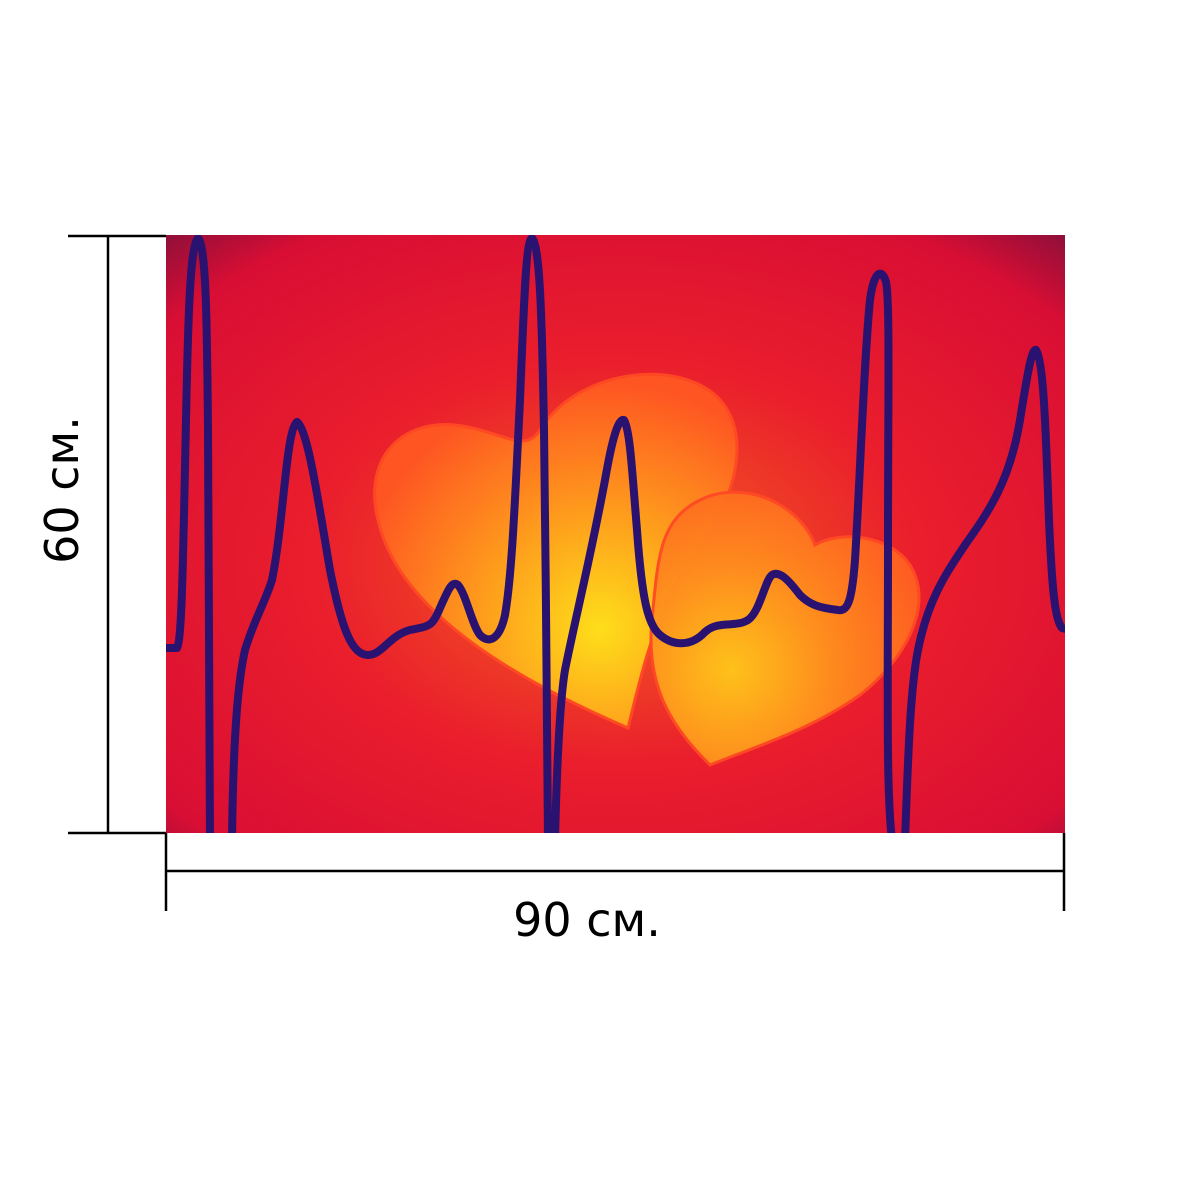 The width and height of the screenshot is (1200, 1200). I want to click on height-dimension, so click(117, 534).